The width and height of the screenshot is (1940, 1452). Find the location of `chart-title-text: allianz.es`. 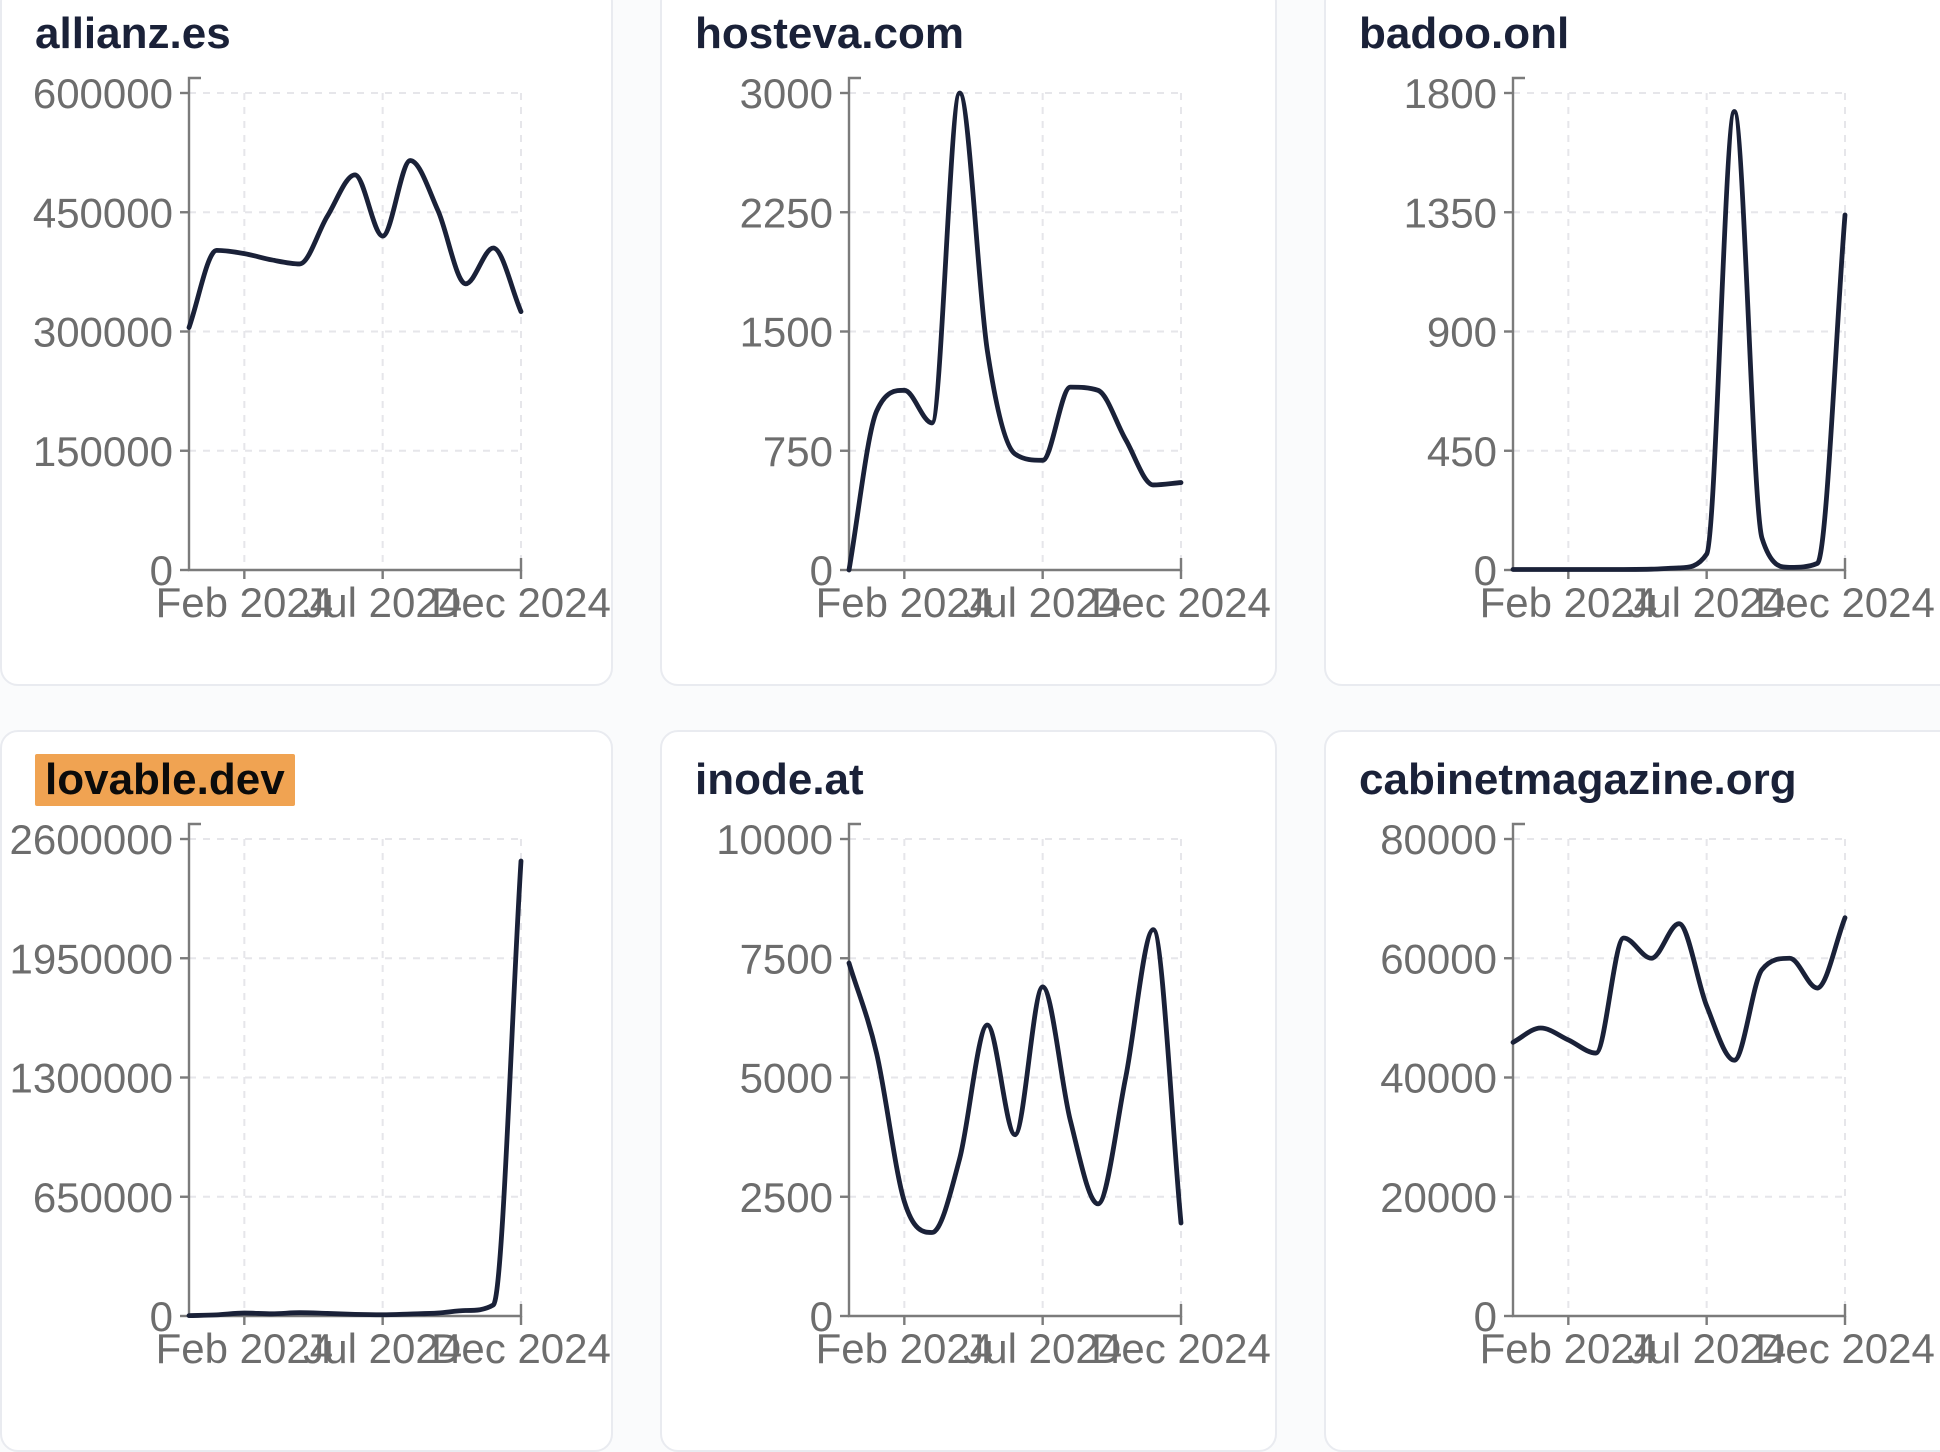

chart-title-text: allianz.es is located at coordinates (133, 33).